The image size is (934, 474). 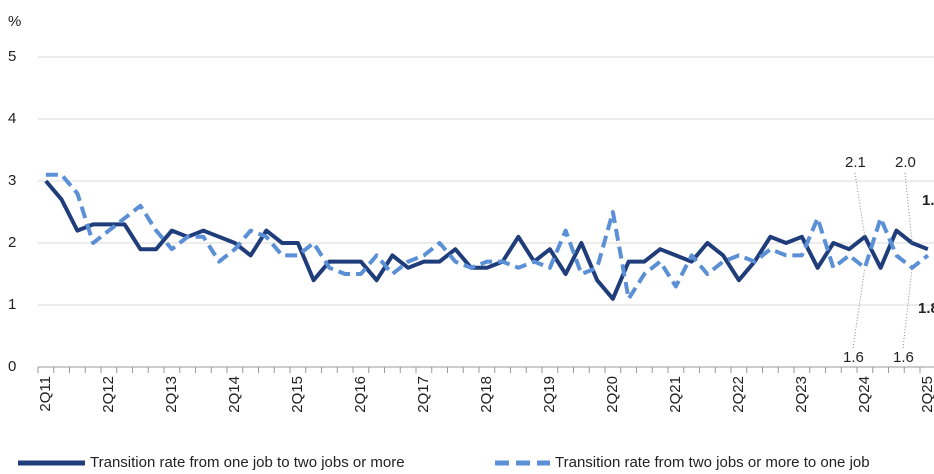 What do you see at coordinates (12, 304) in the screenshot?
I see `y-tick-label: 1` at bounding box center [12, 304].